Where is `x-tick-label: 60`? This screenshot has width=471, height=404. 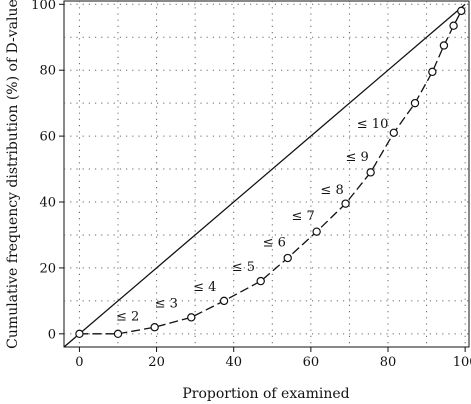 x-tick-label: 60 is located at coordinates (311, 362).